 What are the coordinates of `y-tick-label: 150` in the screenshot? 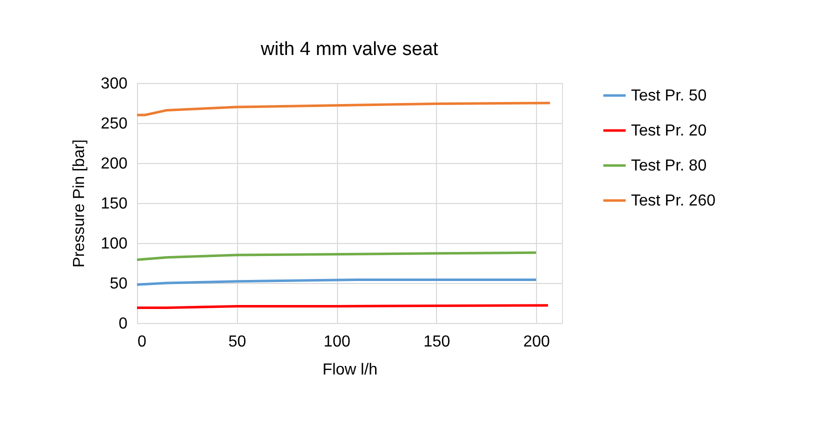 It's located at (114, 204).